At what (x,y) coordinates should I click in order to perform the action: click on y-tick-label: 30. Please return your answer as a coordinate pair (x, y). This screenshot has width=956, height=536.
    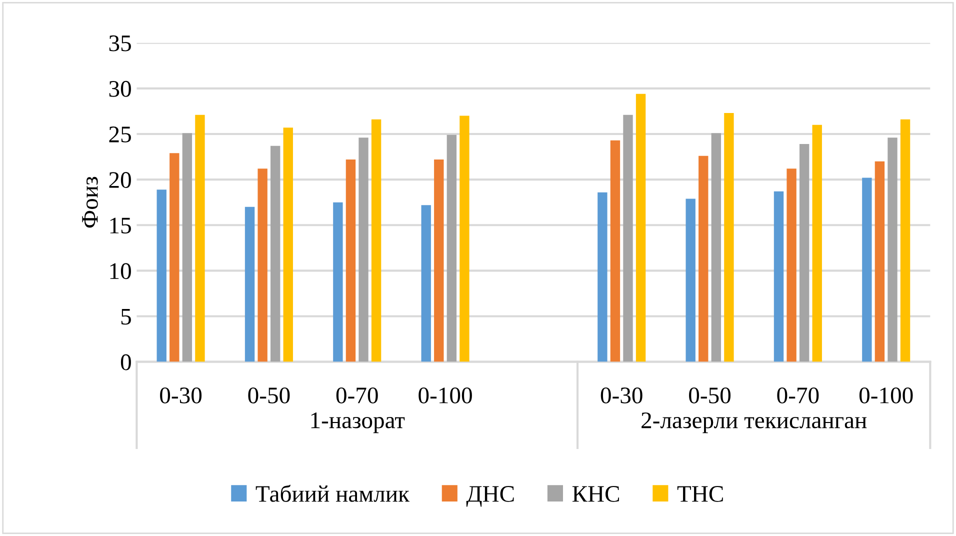
    Looking at the image, I should click on (120, 88).